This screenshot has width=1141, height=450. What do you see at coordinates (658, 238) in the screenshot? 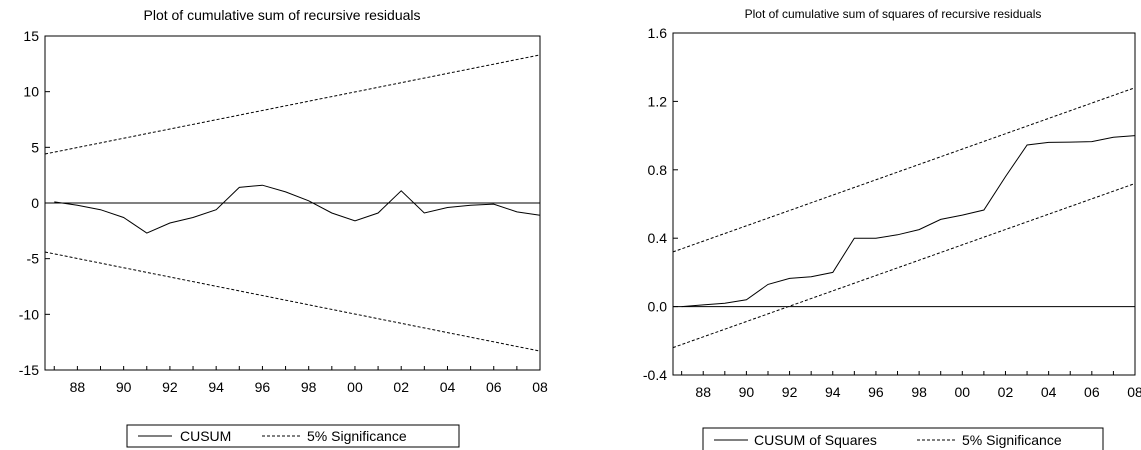
I see `cusum-squares-y-tick-label: 0.4` at bounding box center [658, 238].